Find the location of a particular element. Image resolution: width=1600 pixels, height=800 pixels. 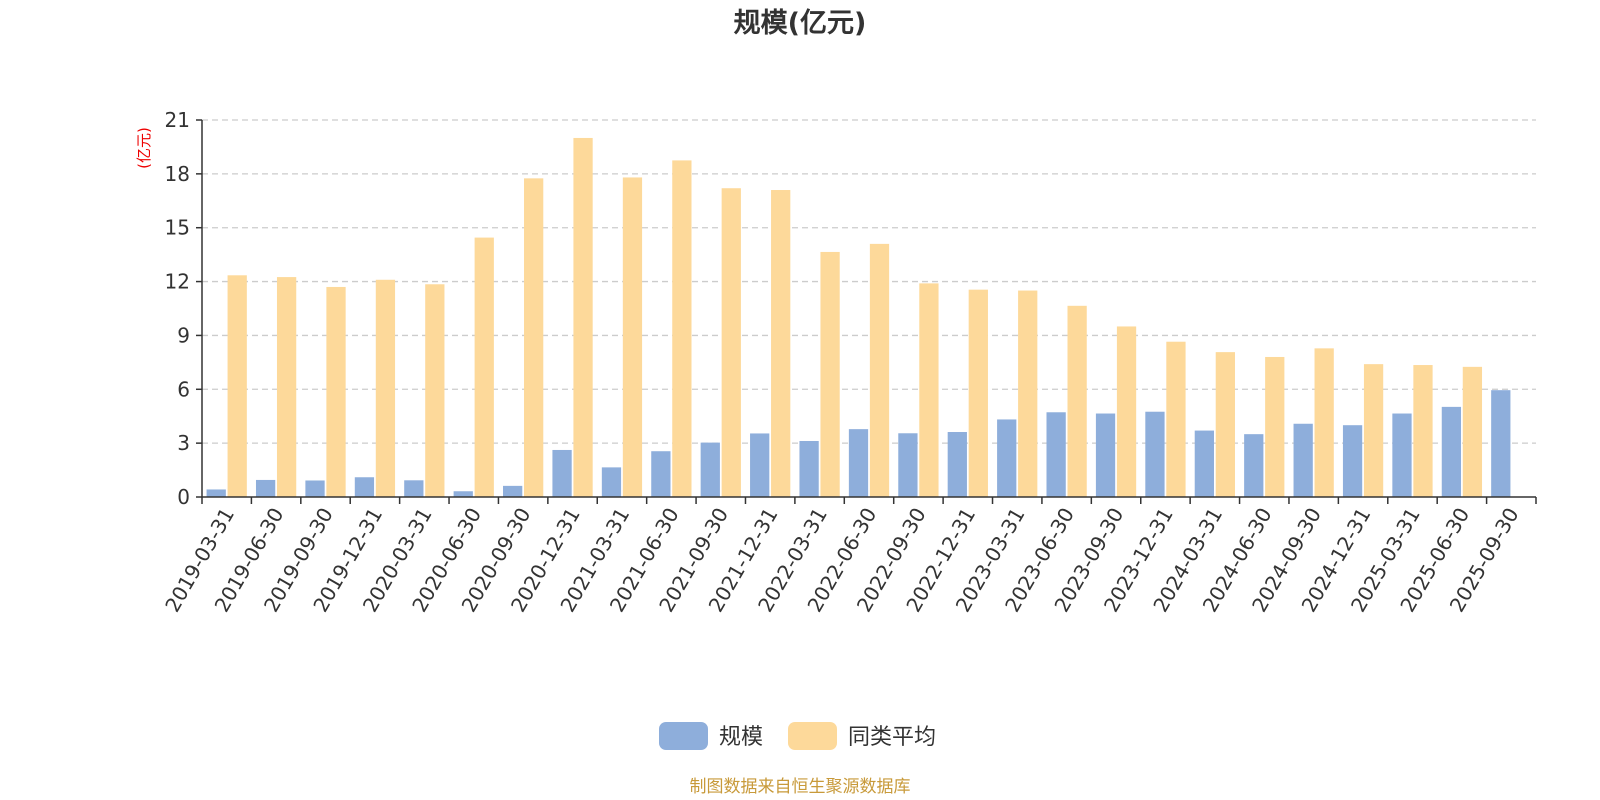

y-tick-label: 21 is located at coordinates (177, 120).